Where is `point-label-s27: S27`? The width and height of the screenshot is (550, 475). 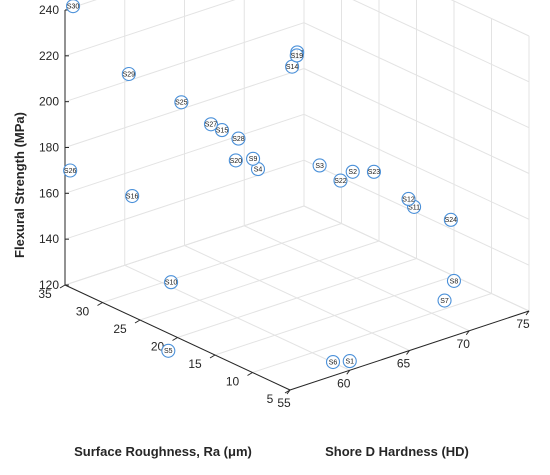
point-label-s27: S27 is located at coordinates (211, 125).